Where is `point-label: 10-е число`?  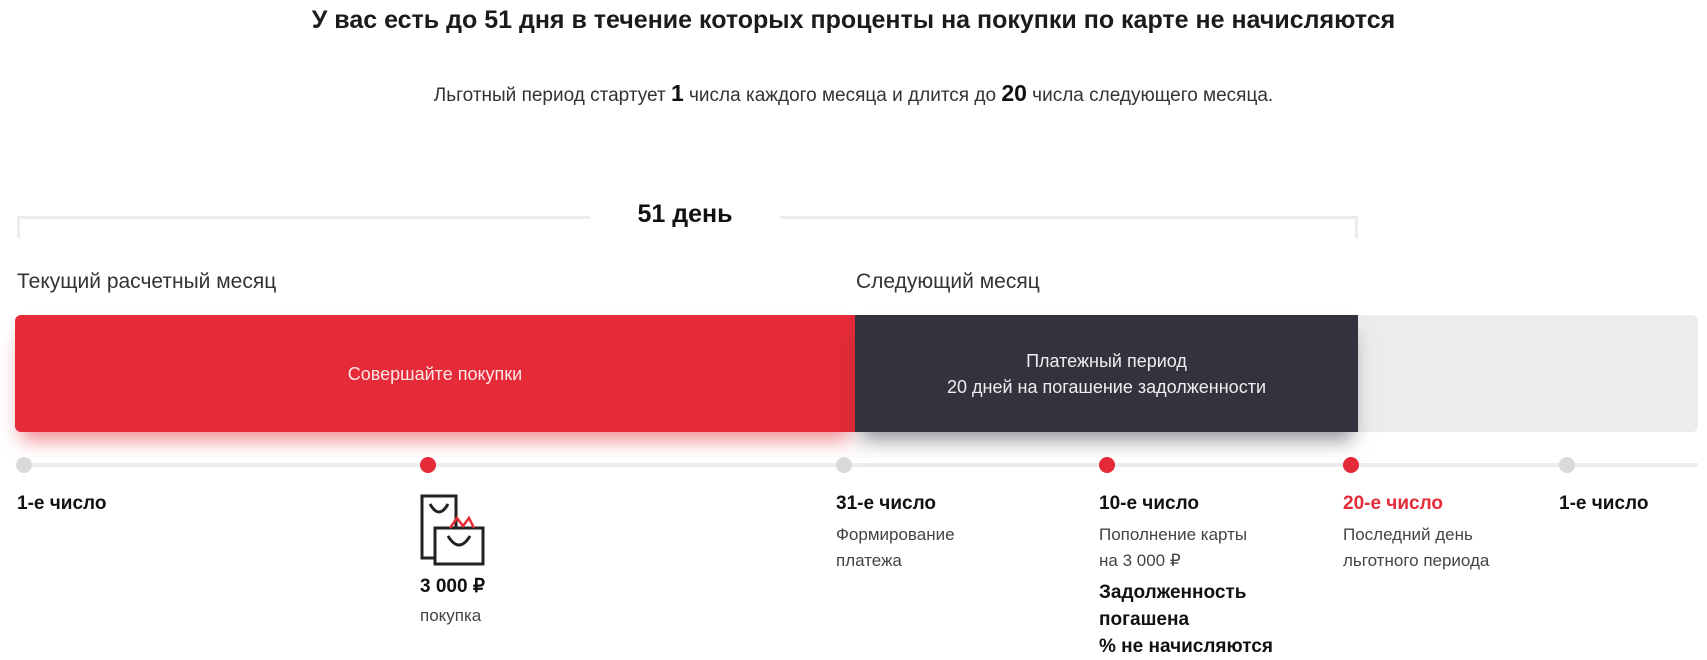
point-label: 10-е число is located at coordinates (1149, 503).